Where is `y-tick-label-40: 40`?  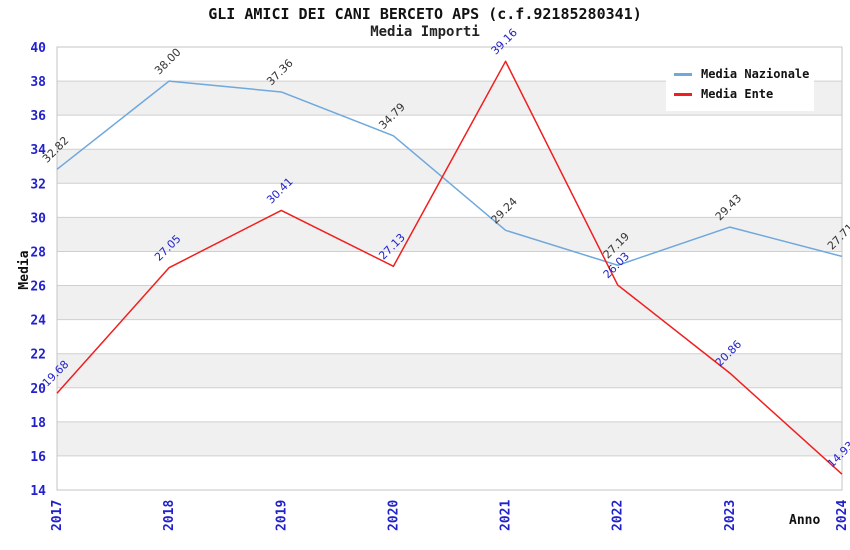 y-tick-label-40: 40 is located at coordinates (38, 48).